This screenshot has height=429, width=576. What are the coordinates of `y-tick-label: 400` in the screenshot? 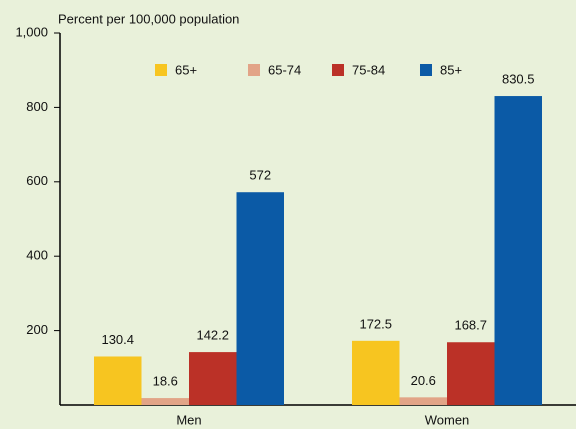 It's located at (37, 255).